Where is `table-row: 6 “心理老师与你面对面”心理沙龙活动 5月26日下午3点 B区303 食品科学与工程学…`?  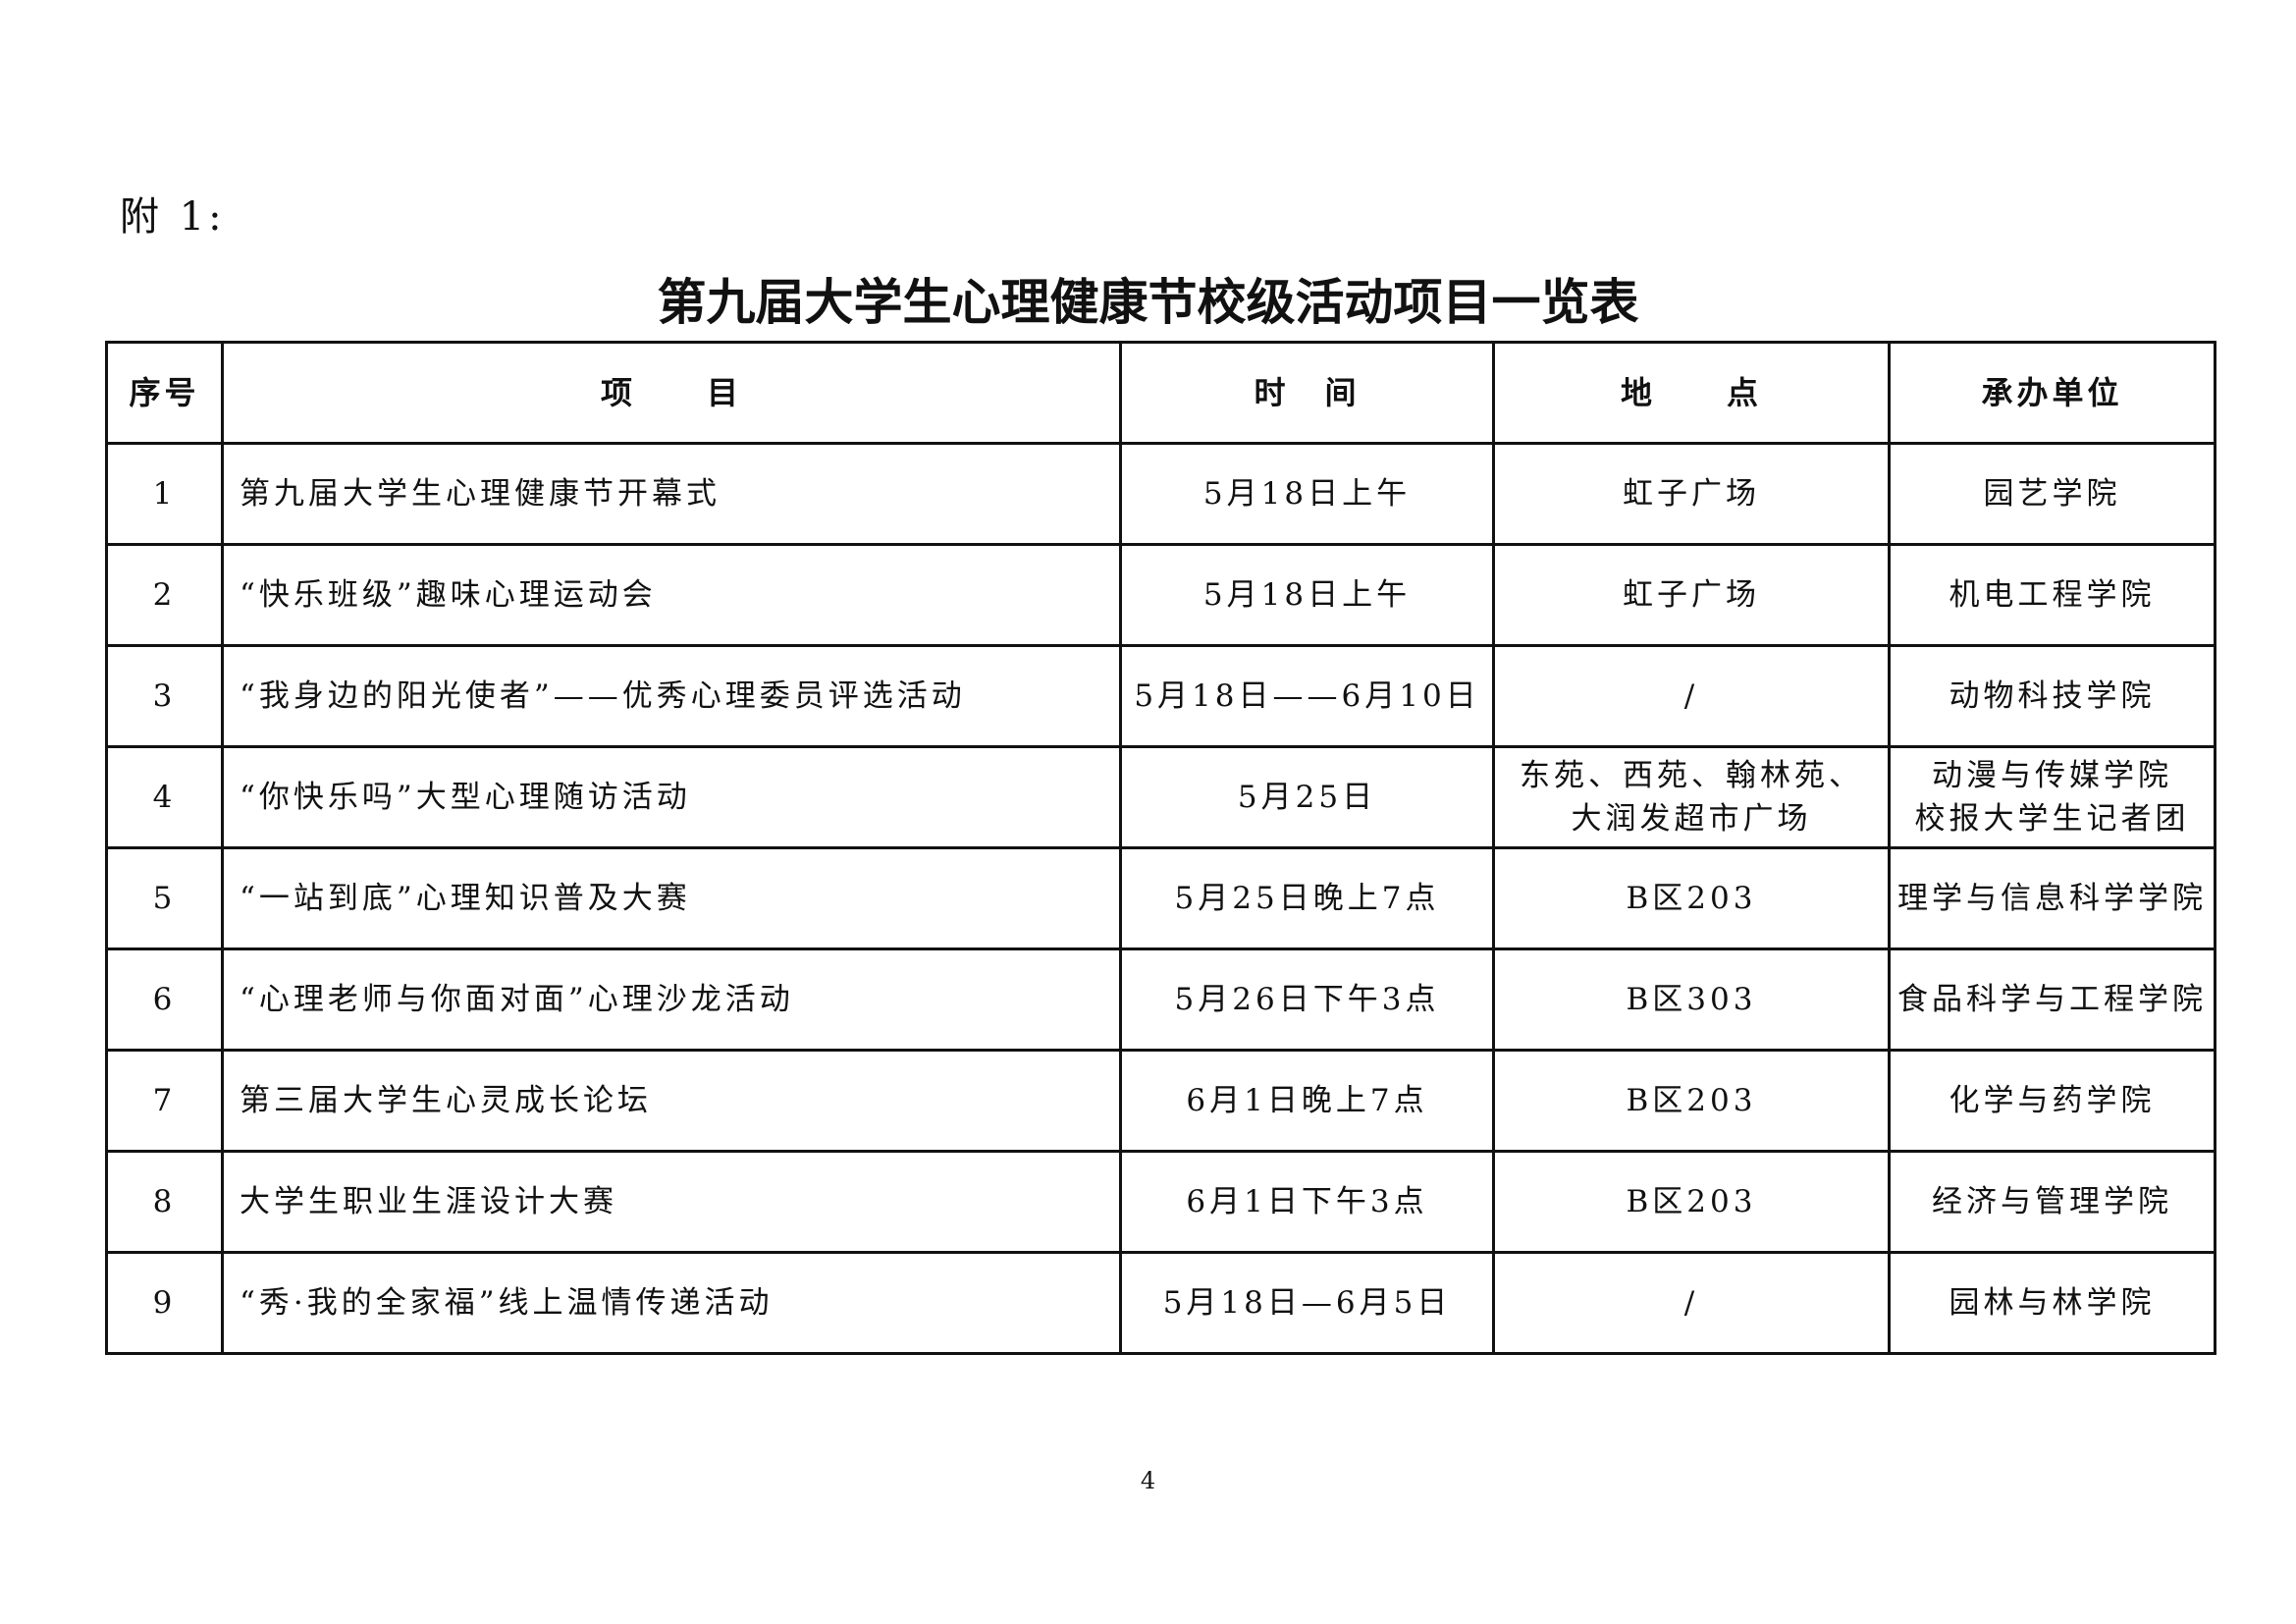 table-row: 6 “心理老师与你面对面”心理沙龙活动 5月26日下午3点 B区303 食品科学与工程学… is located at coordinates (1160, 999).